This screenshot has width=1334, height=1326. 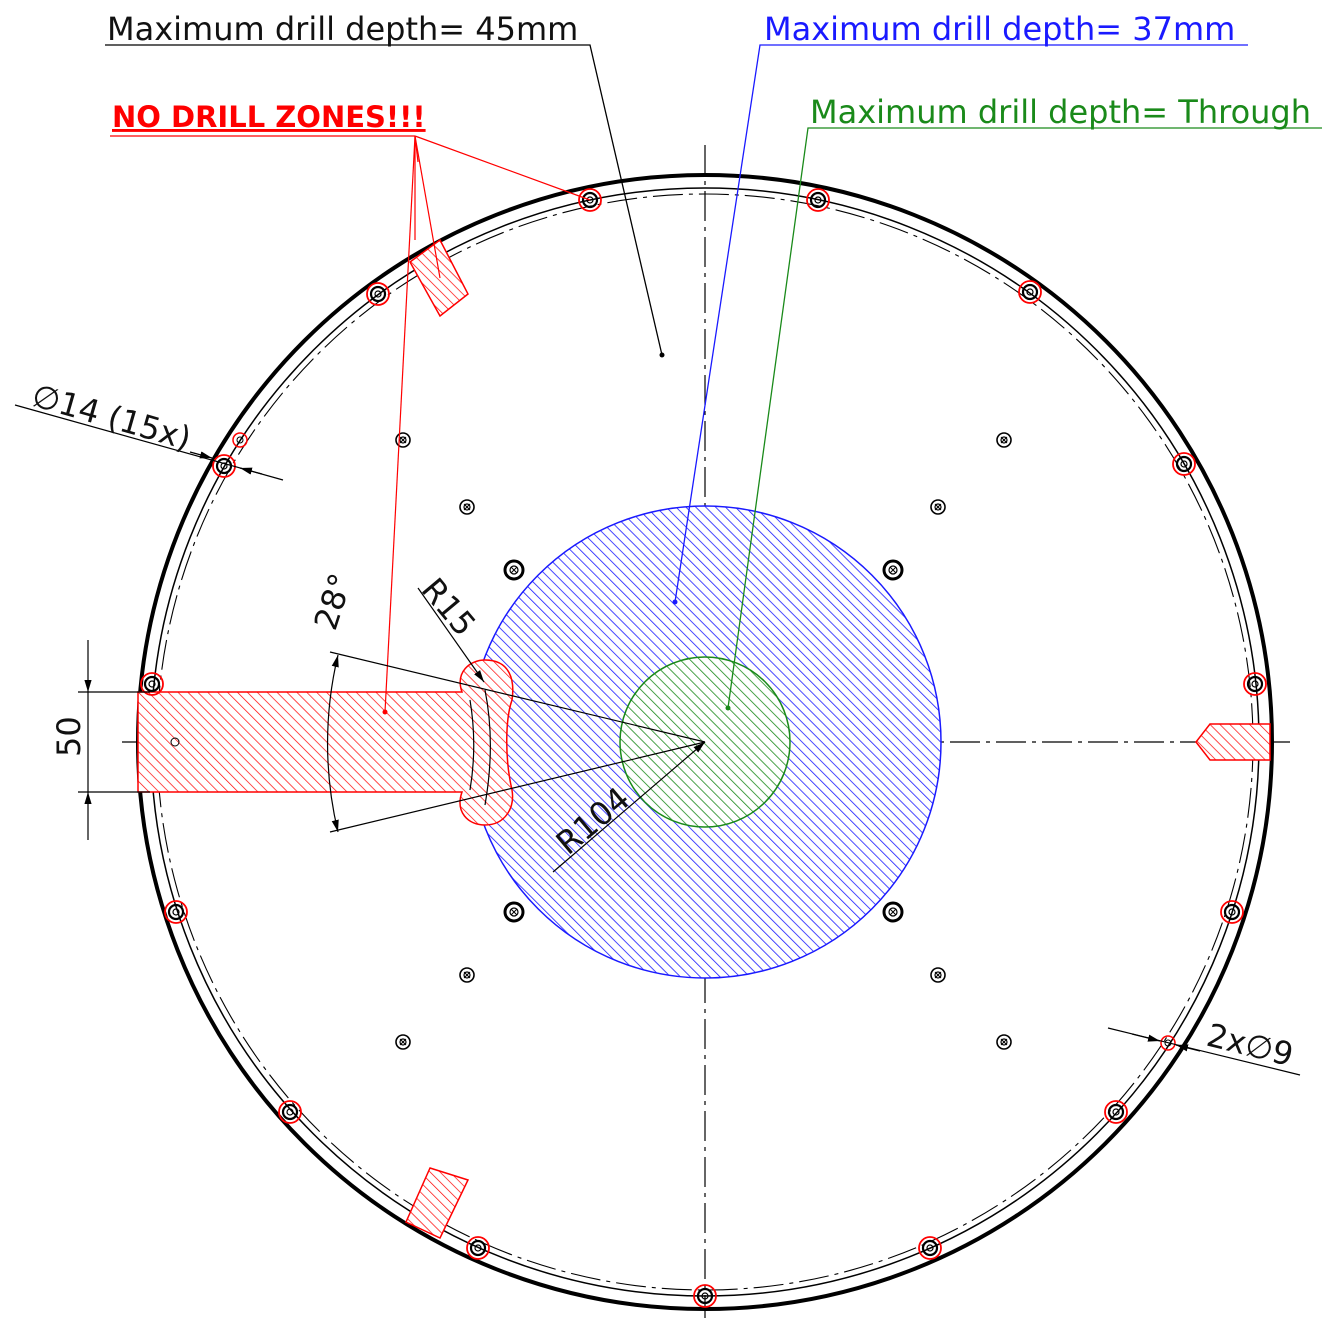 What do you see at coordinates (439, 278) in the screenshot?
I see `no-drill-notch-upper` at bounding box center [439, 278].